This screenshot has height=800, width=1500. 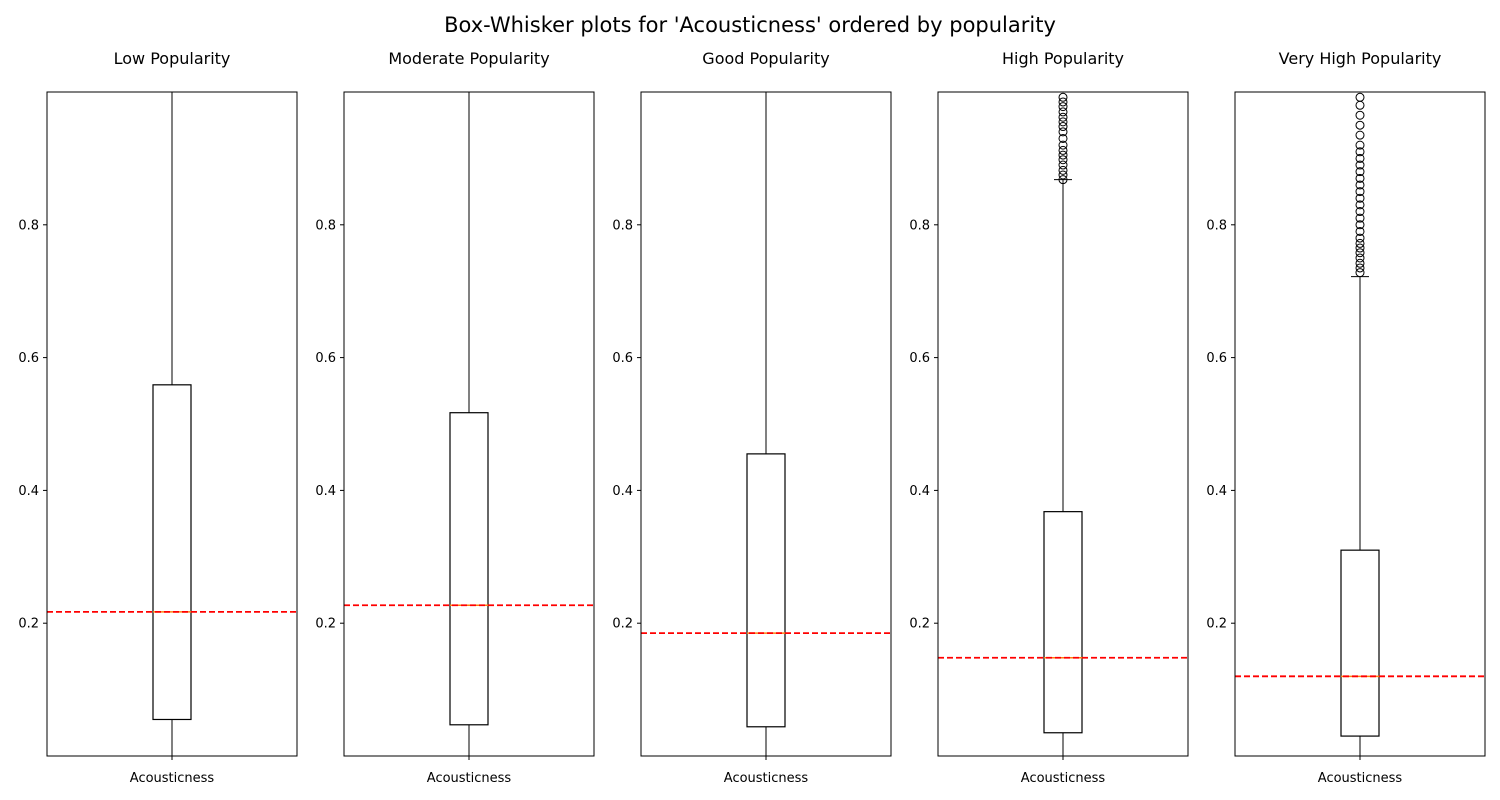 What do you see at coordinates (765, 58) in the screenshot?
I see `panel-title: Good Popularity` at bounding box center [765, 58].